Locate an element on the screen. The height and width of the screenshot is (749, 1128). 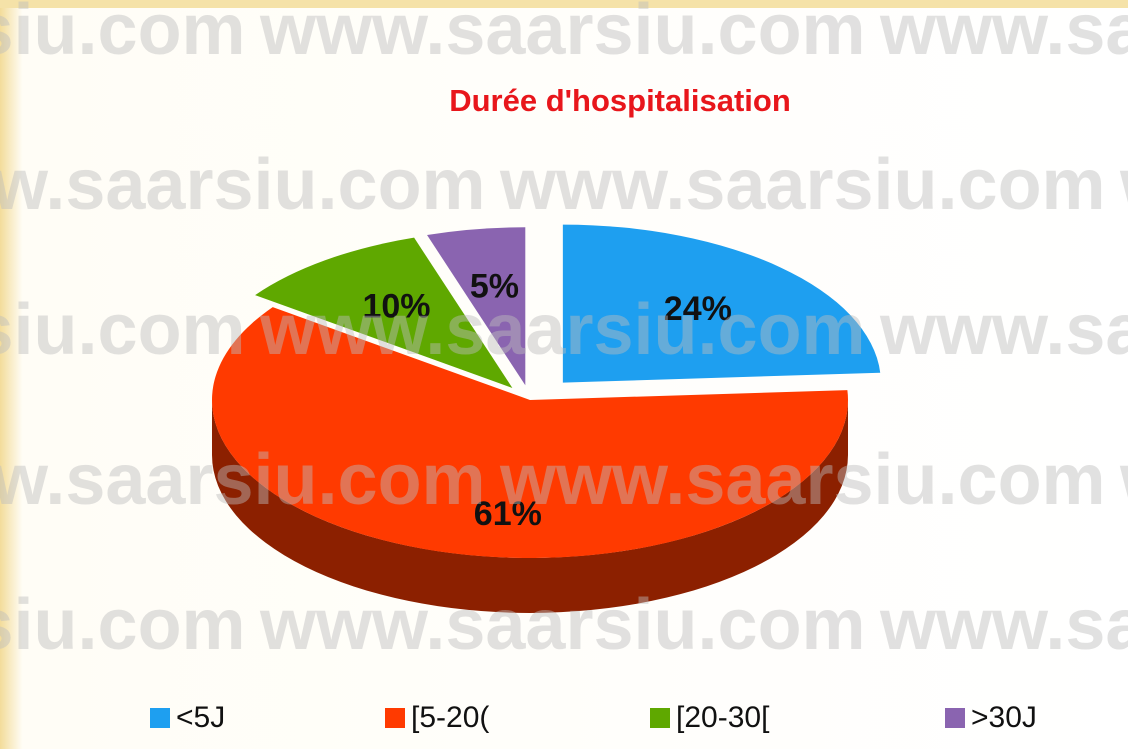
data-label: 10% is located at coordinates (396, 307).